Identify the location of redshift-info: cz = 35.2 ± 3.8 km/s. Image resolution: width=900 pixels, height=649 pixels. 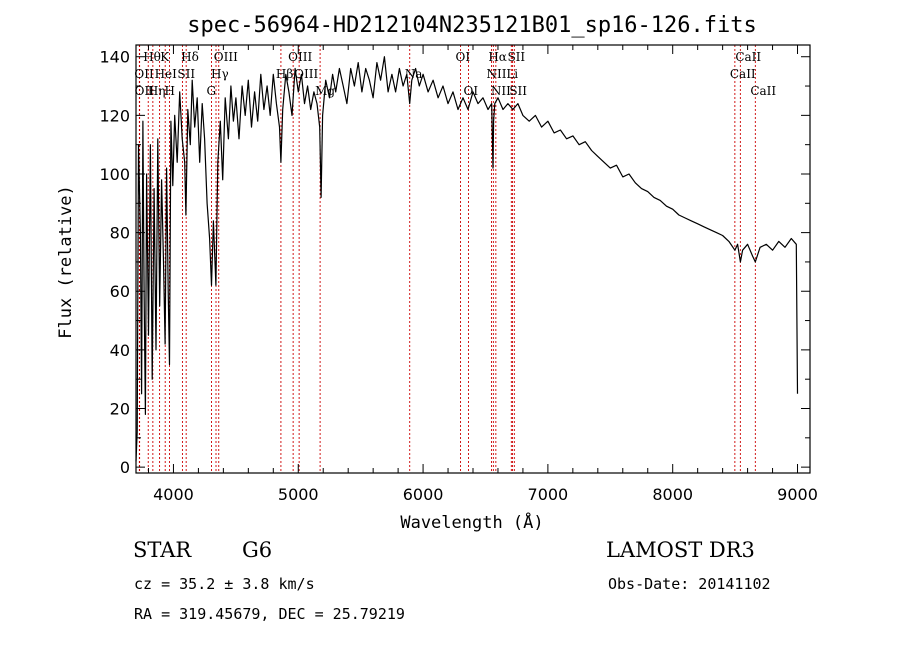
(224, 584).